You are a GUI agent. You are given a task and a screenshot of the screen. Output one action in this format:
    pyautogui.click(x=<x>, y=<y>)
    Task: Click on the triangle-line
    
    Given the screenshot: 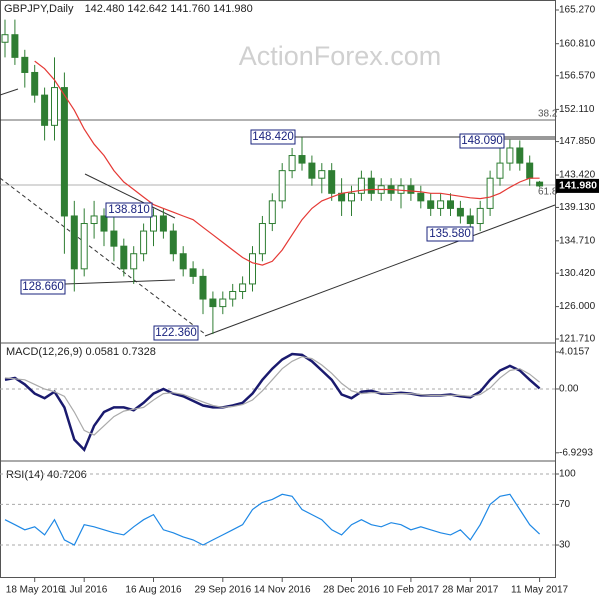 What is the action you would take?
    pyautogui.click(x=120, y=282)
    